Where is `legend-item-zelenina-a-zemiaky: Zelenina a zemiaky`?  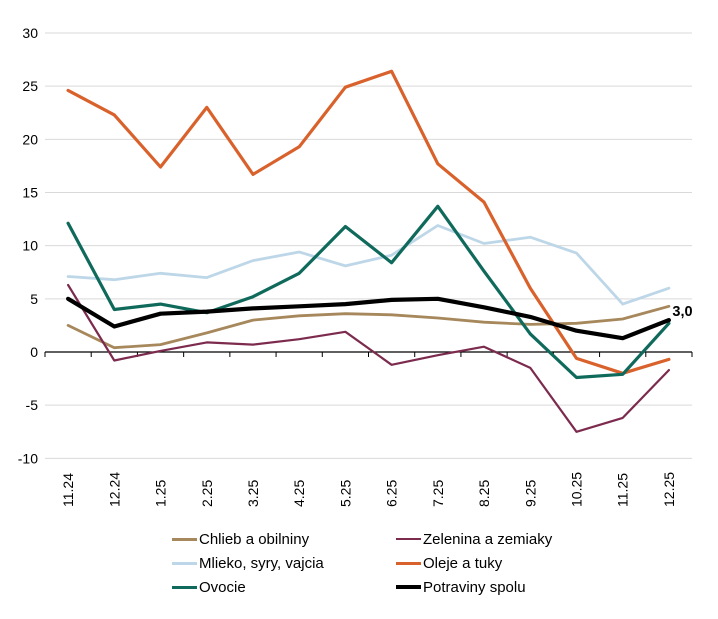 legend-item-zelenina-a-zemiaky: Zelenina a zemiaky is located at coordinates (474, 539).